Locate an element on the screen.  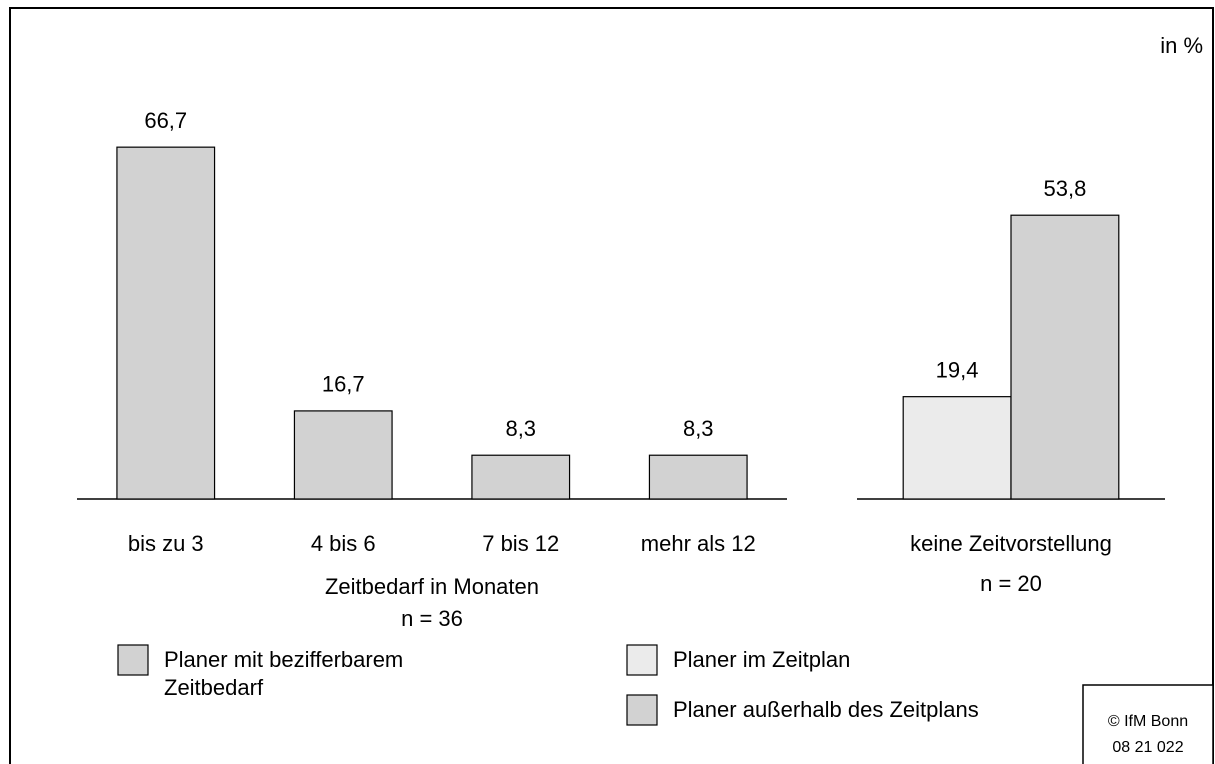
x-tick-label: 4 bis 6 is located at coordinates (343, 543).